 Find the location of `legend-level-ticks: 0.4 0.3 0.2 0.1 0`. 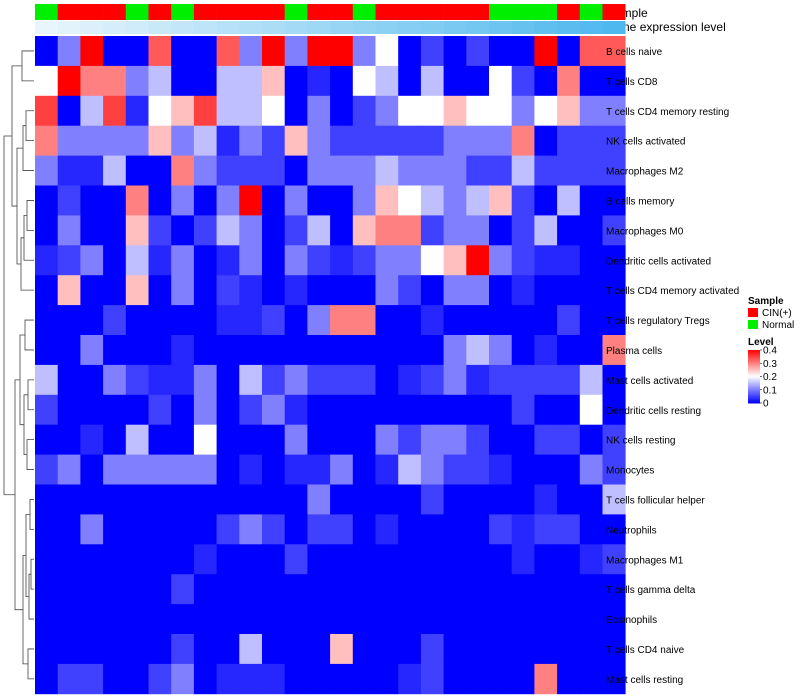

legend-level-ticks: 0.4 0.3 0.2 0.1 0 is located at coordinates (768, 378).